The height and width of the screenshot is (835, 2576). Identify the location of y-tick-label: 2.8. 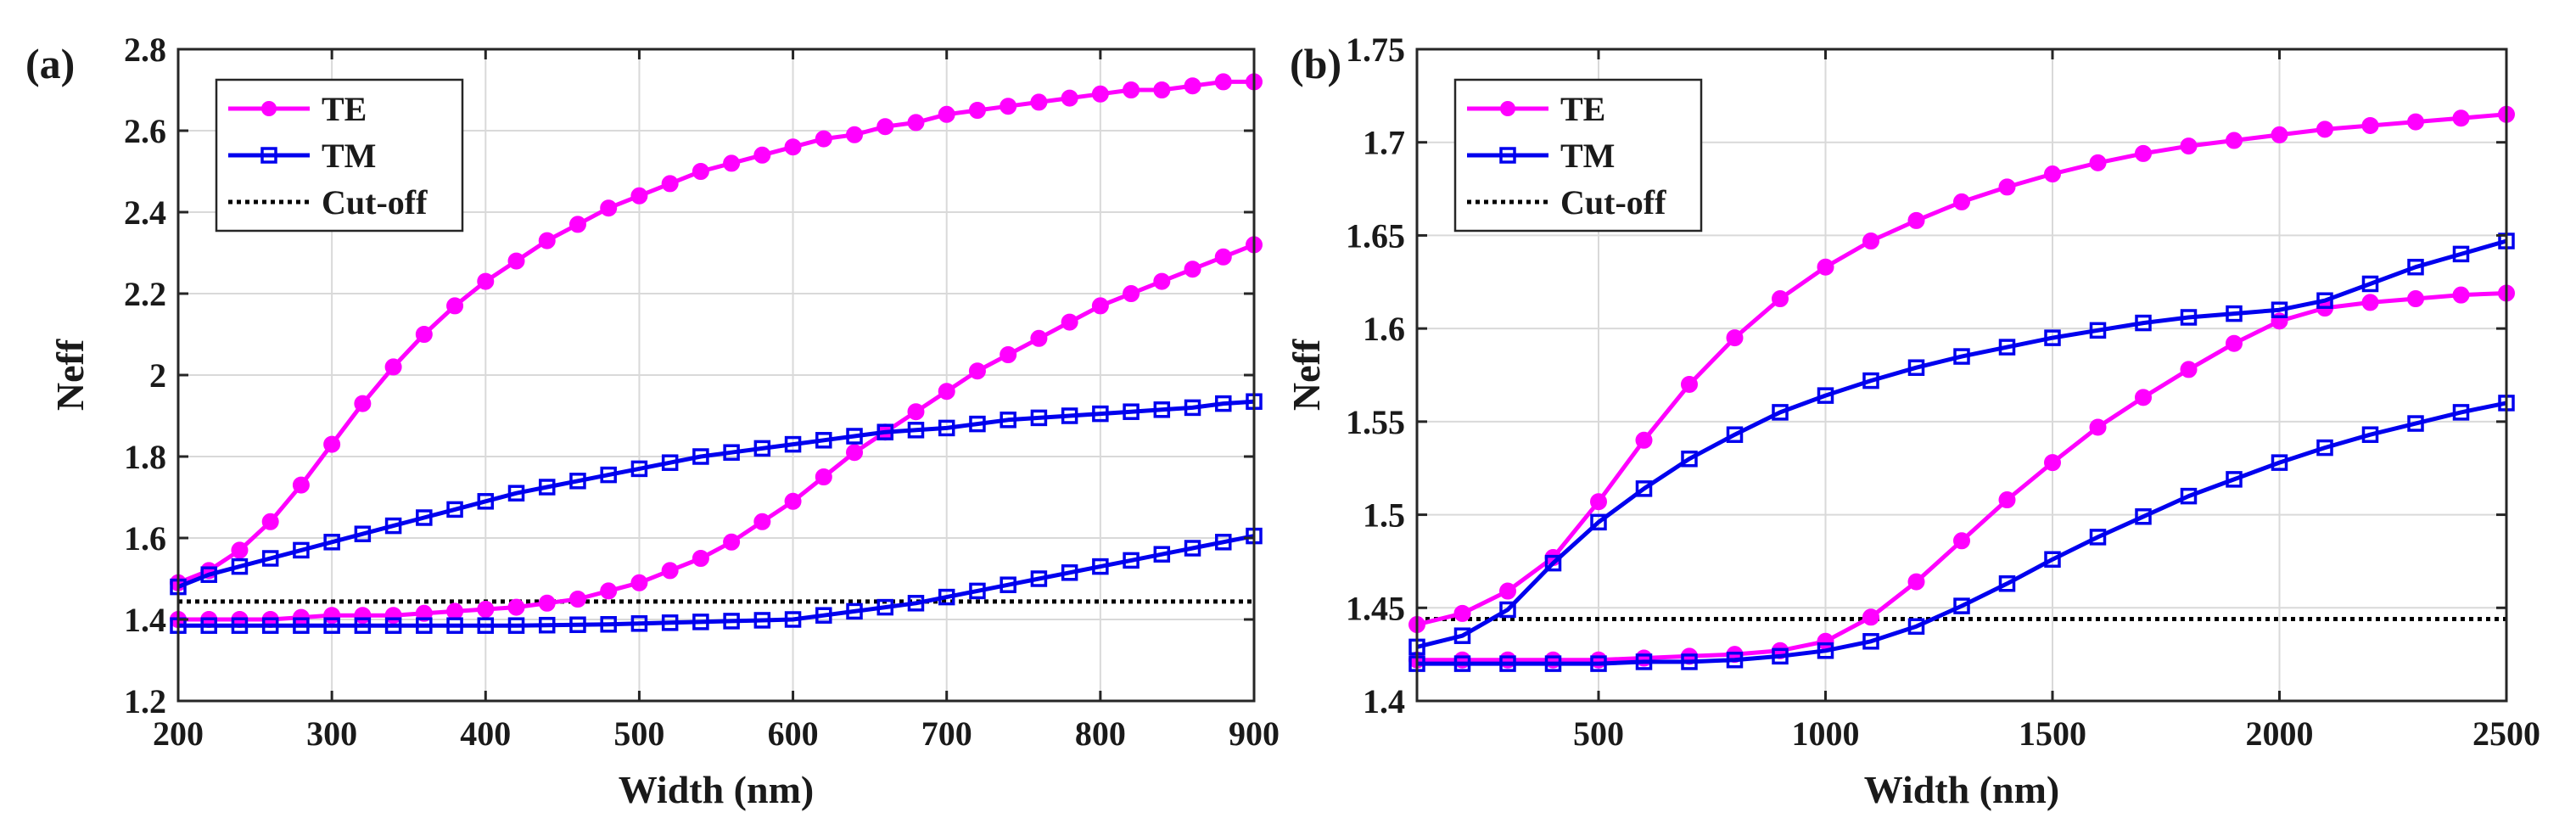
(145, 50).